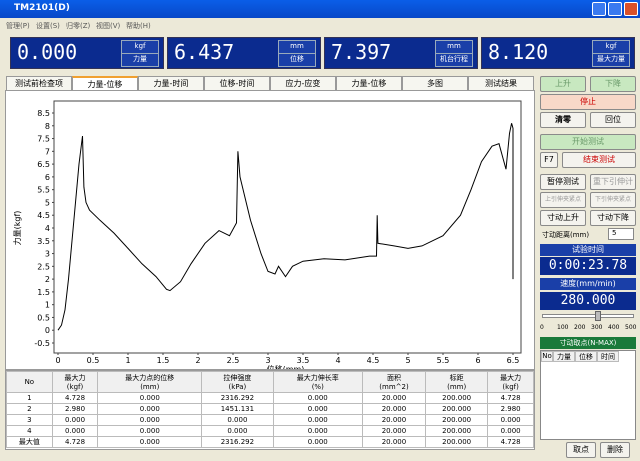 Image resolution: width=640 pixels, height=461 pixels. I want to click on column-header: 最大力 (kgf), so click(510, 382).